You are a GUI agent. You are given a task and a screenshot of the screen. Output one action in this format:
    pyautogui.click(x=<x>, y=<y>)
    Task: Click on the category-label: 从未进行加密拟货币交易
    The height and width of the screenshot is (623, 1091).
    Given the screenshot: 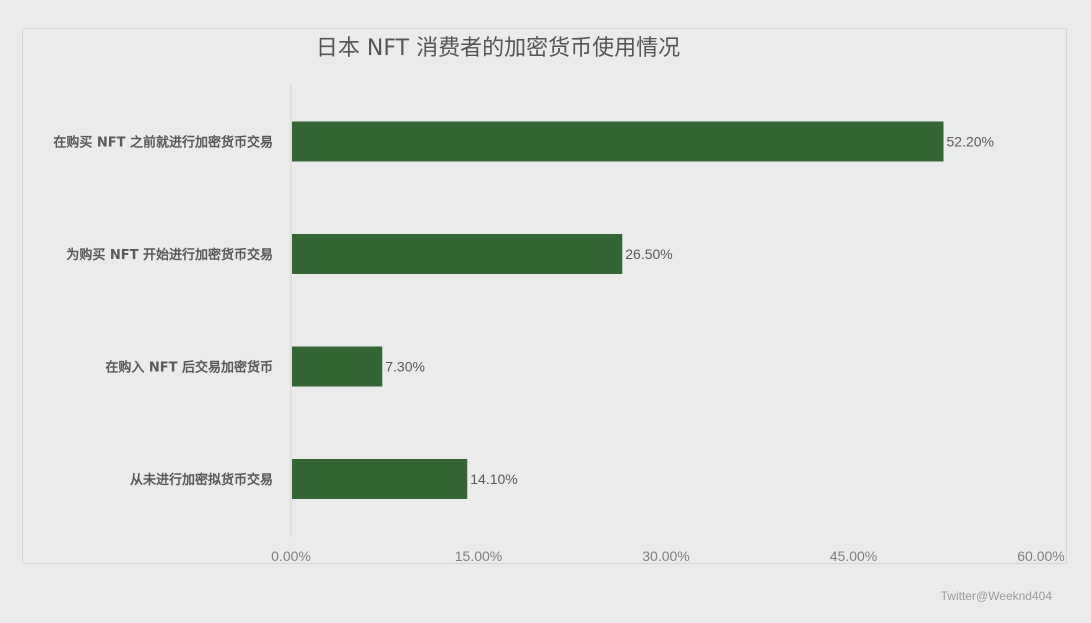 What is the action you would take?
    pyautogui.click(x=201, y=480)
    